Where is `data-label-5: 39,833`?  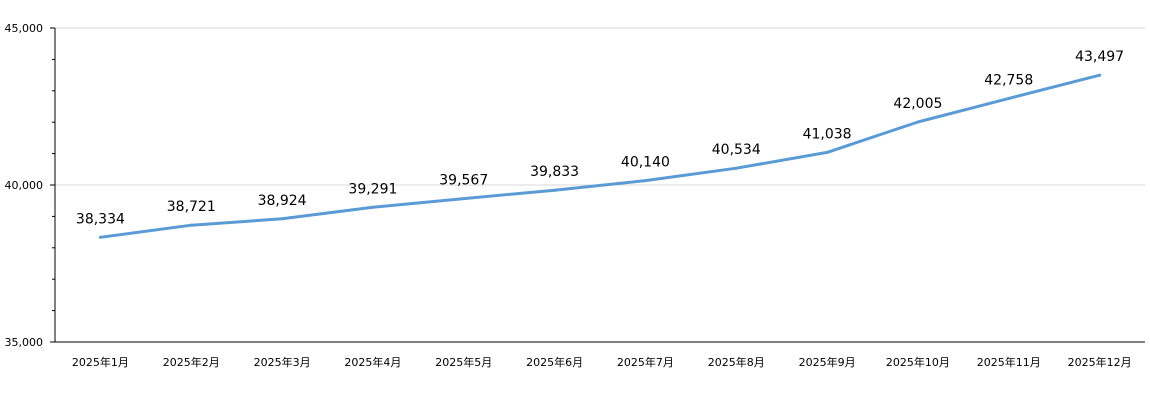 data-label-5: 39,833 is located at coordinates (554, 172).